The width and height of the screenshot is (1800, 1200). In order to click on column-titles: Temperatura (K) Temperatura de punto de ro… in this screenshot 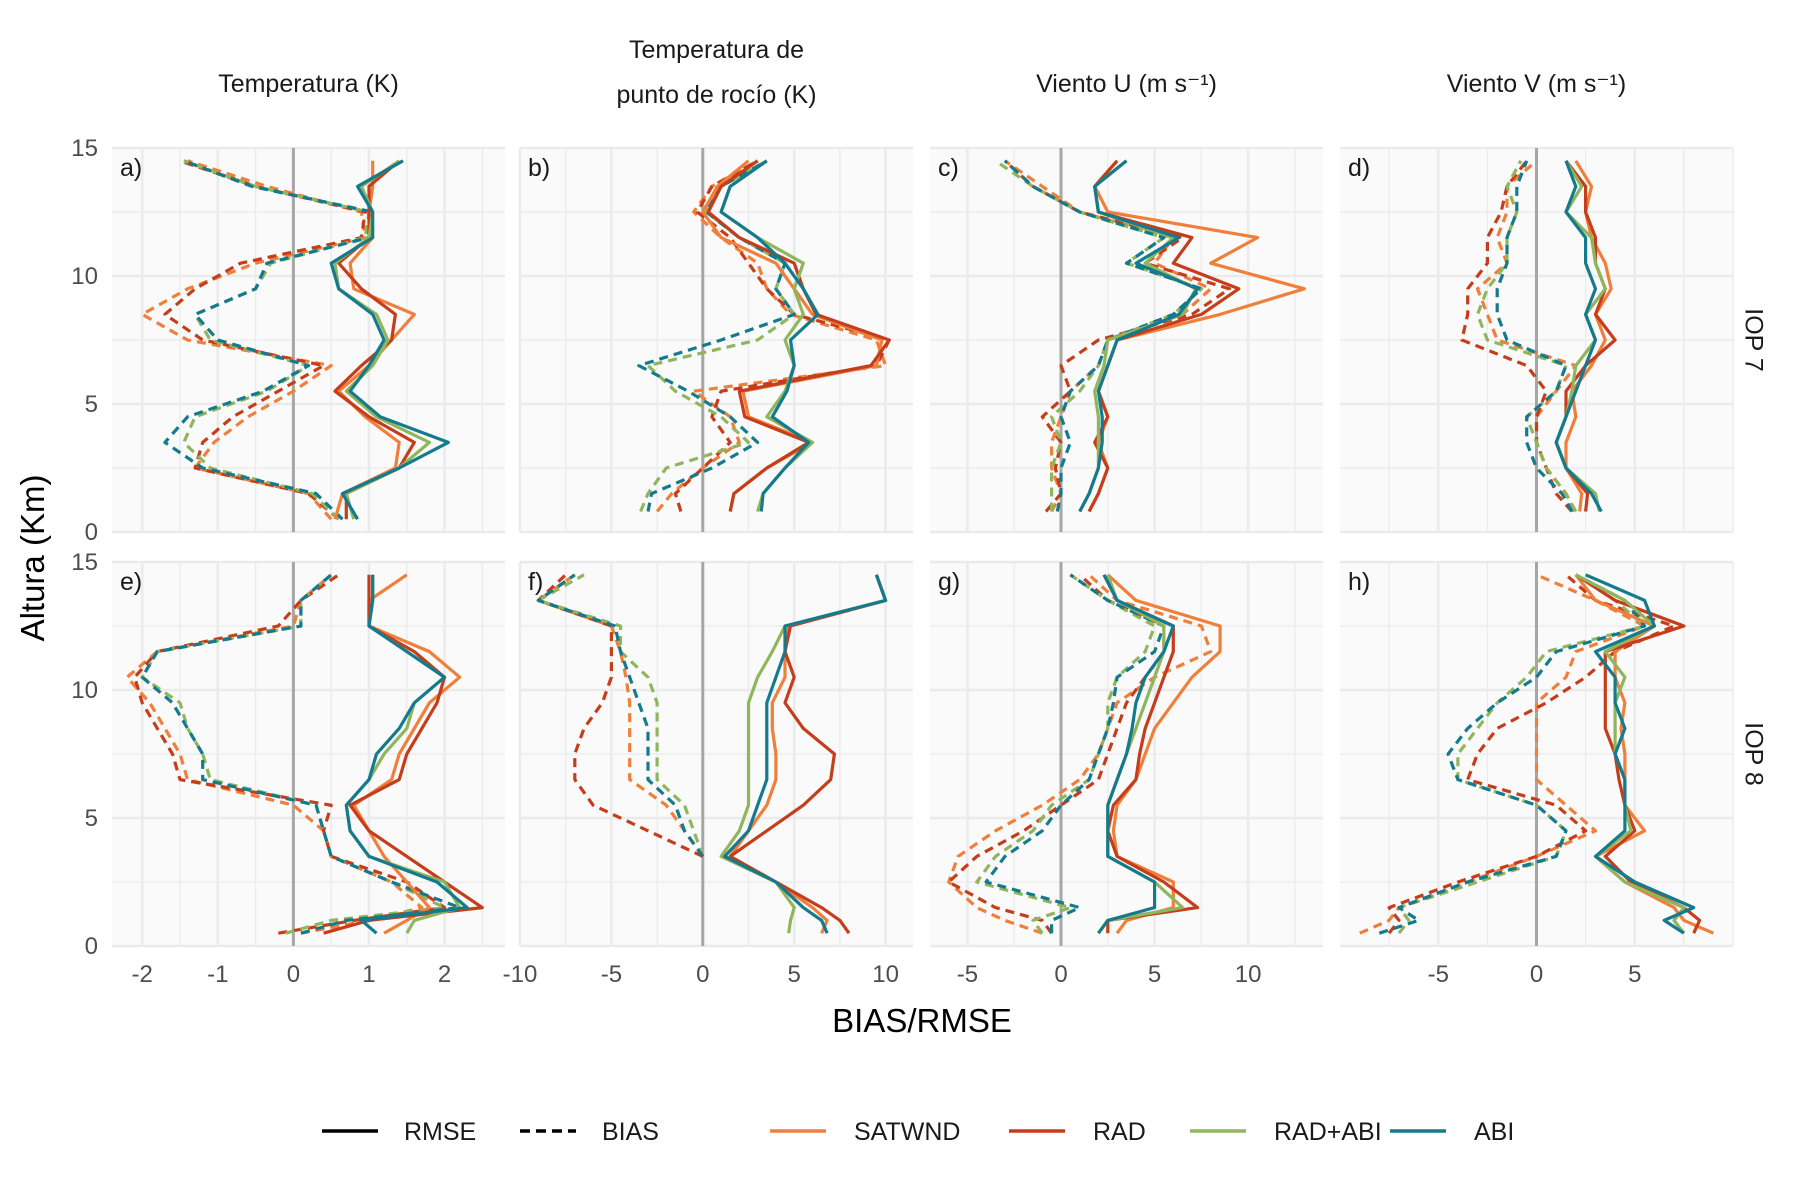, I will do `click(922, 72)`.